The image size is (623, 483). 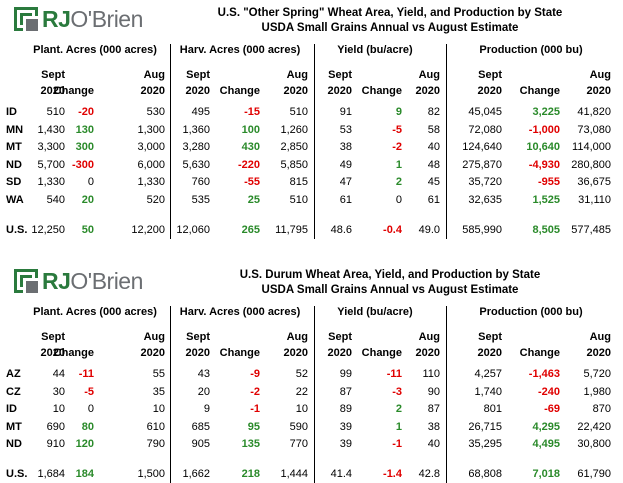 What do you see at coordinates (488, 391) in the screenshot?
I see `table-cell: 1,740` at bounding box center [488, 391].